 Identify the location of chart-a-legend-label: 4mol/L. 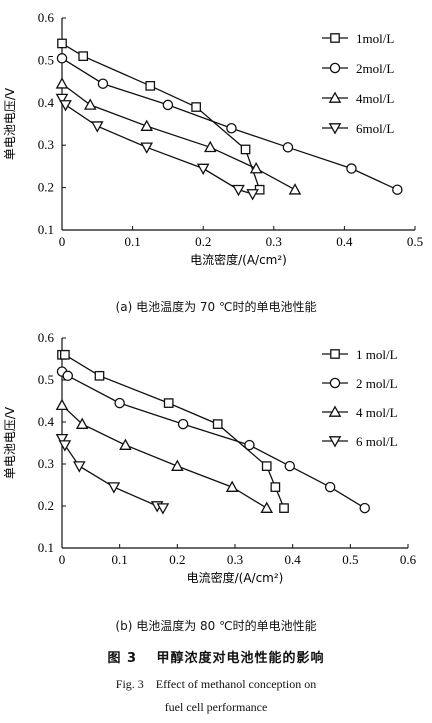
(375, 98).